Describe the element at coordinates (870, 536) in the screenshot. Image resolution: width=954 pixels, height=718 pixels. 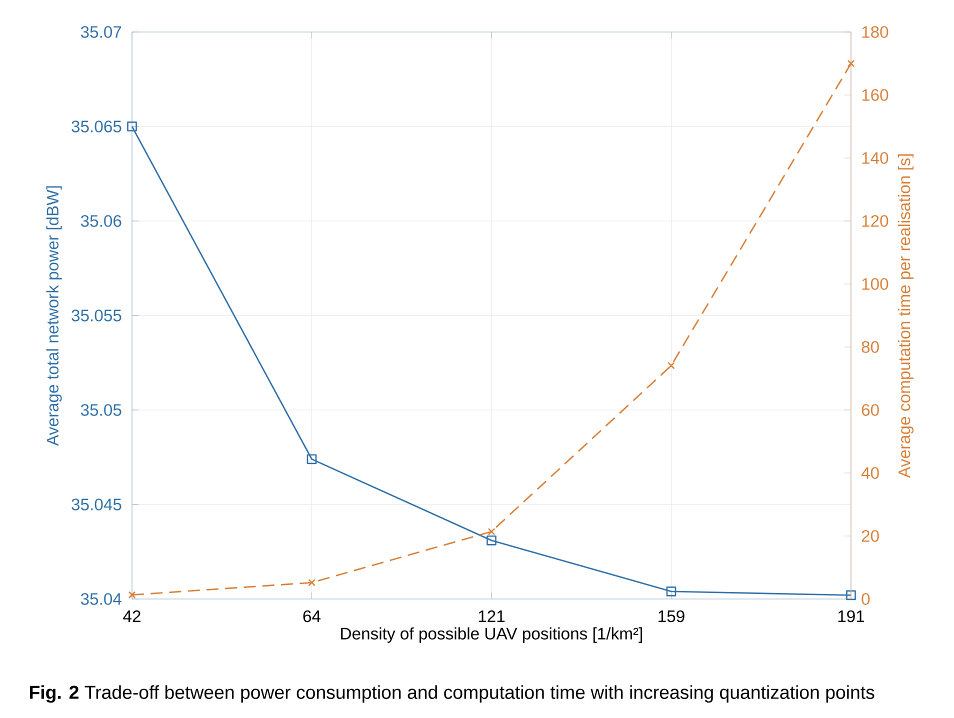
I see `y2-tick-label: 20` at that location.